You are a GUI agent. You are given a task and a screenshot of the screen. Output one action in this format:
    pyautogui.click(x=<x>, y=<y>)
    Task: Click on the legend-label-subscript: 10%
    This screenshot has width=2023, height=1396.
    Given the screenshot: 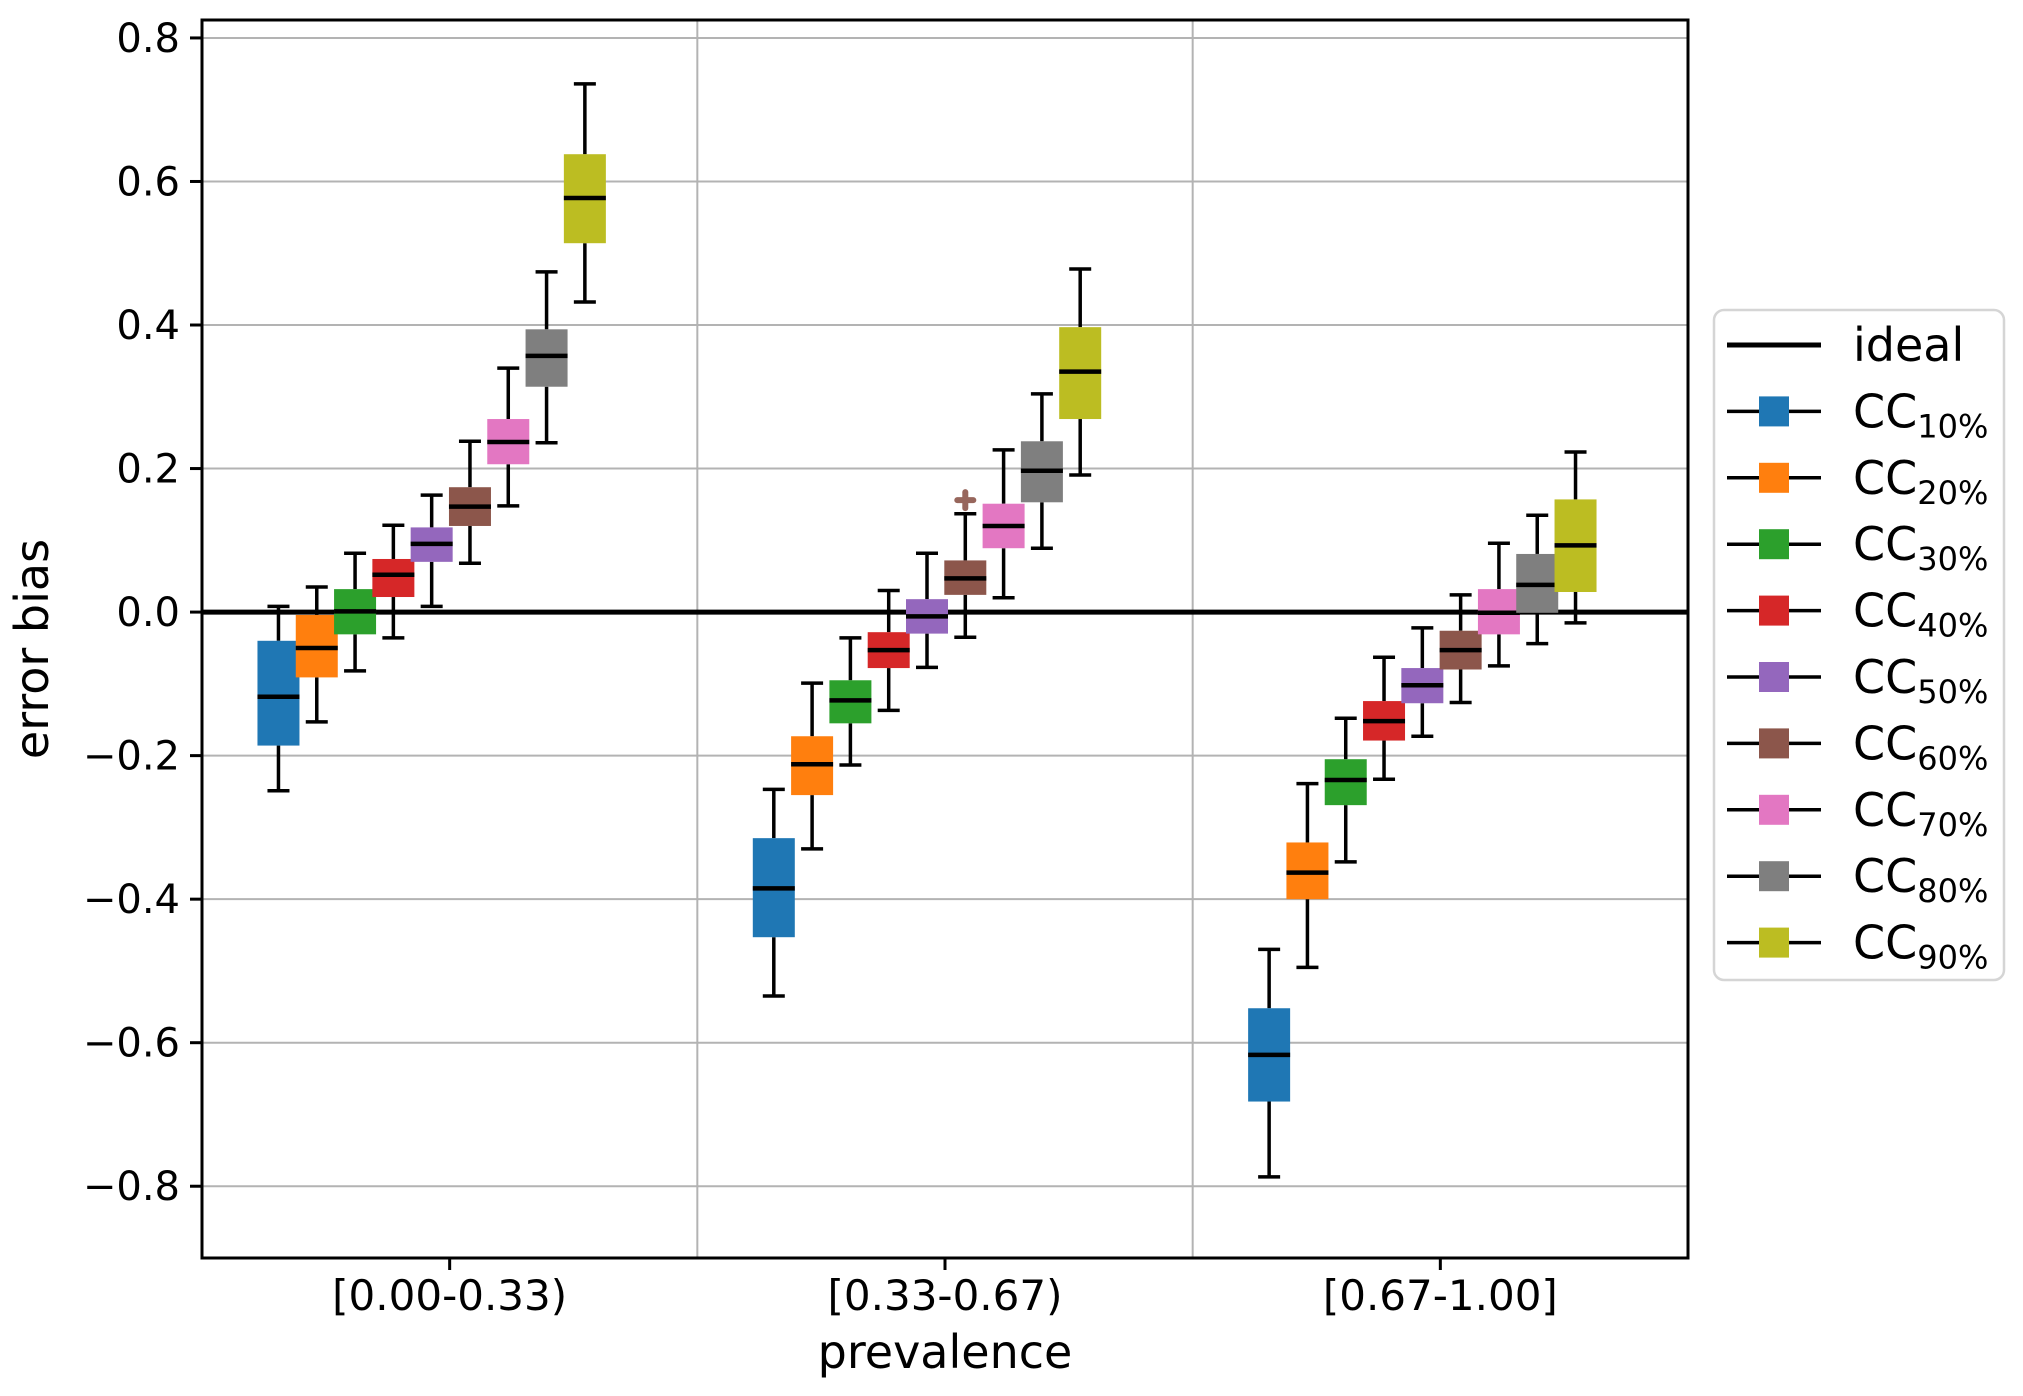 What is the action you would take?
    pyautogui.click(x=1952, y=426)
    